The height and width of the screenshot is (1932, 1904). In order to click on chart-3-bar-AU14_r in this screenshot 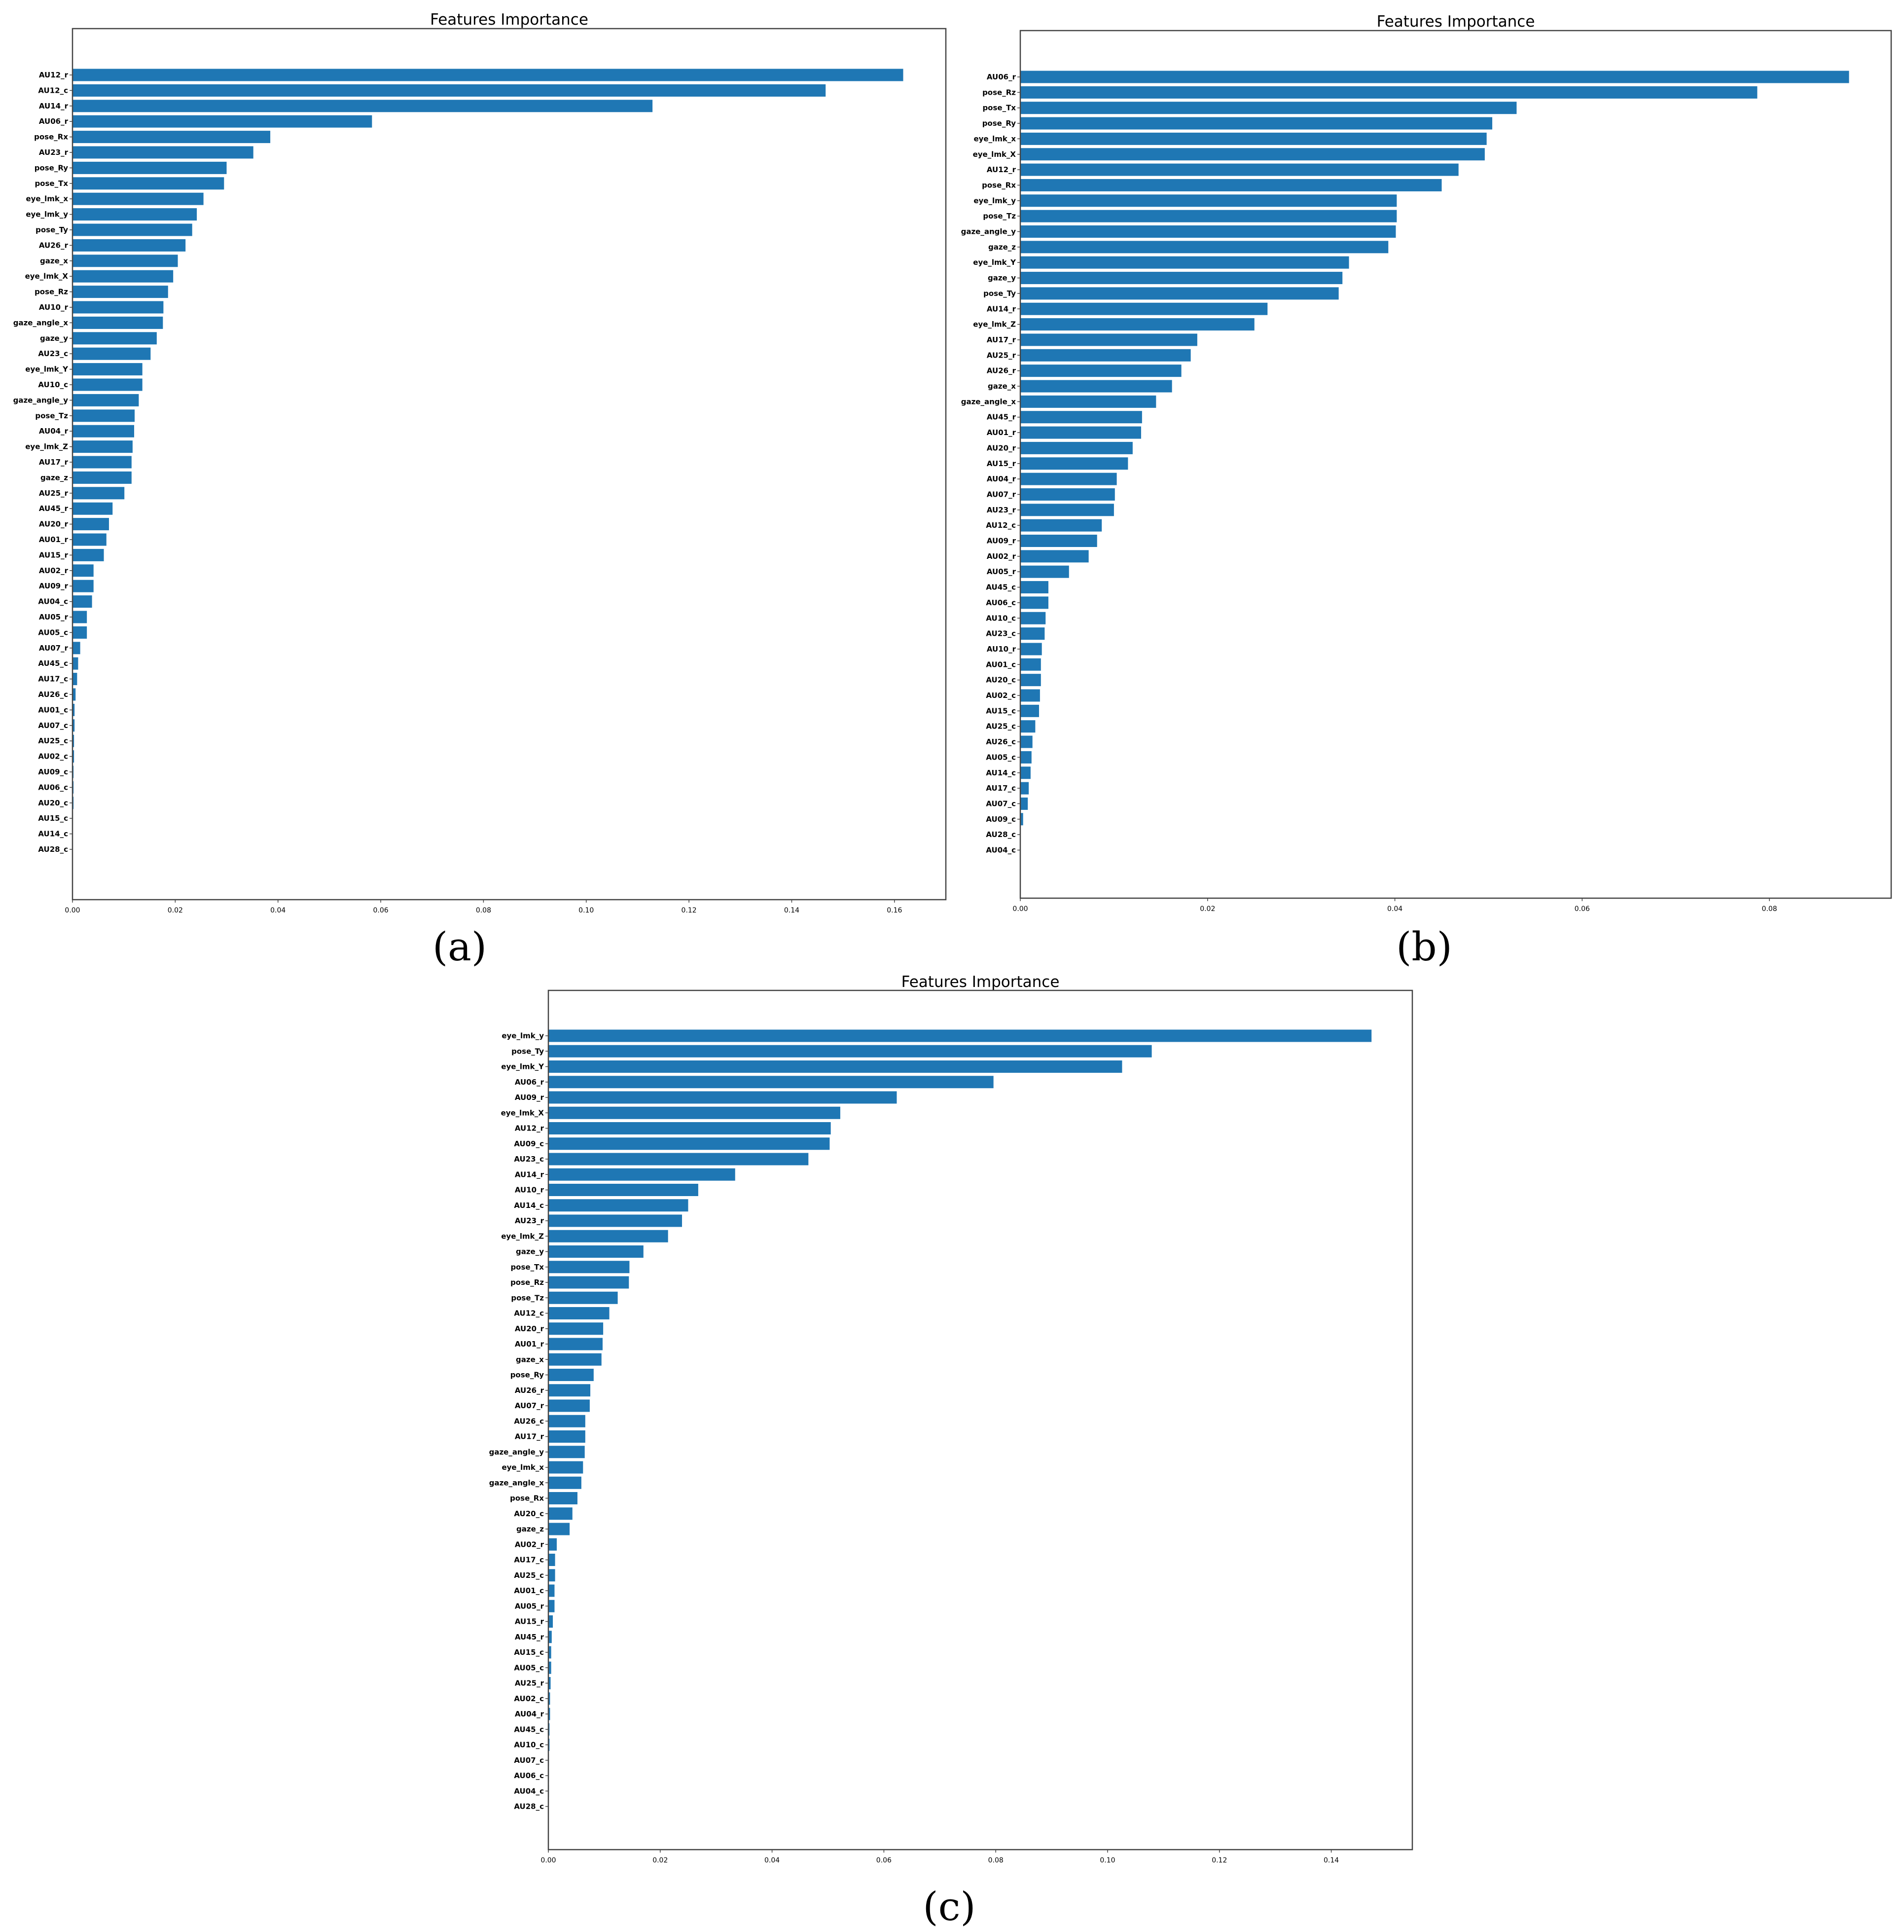, I will do `click(641, 1175)`.